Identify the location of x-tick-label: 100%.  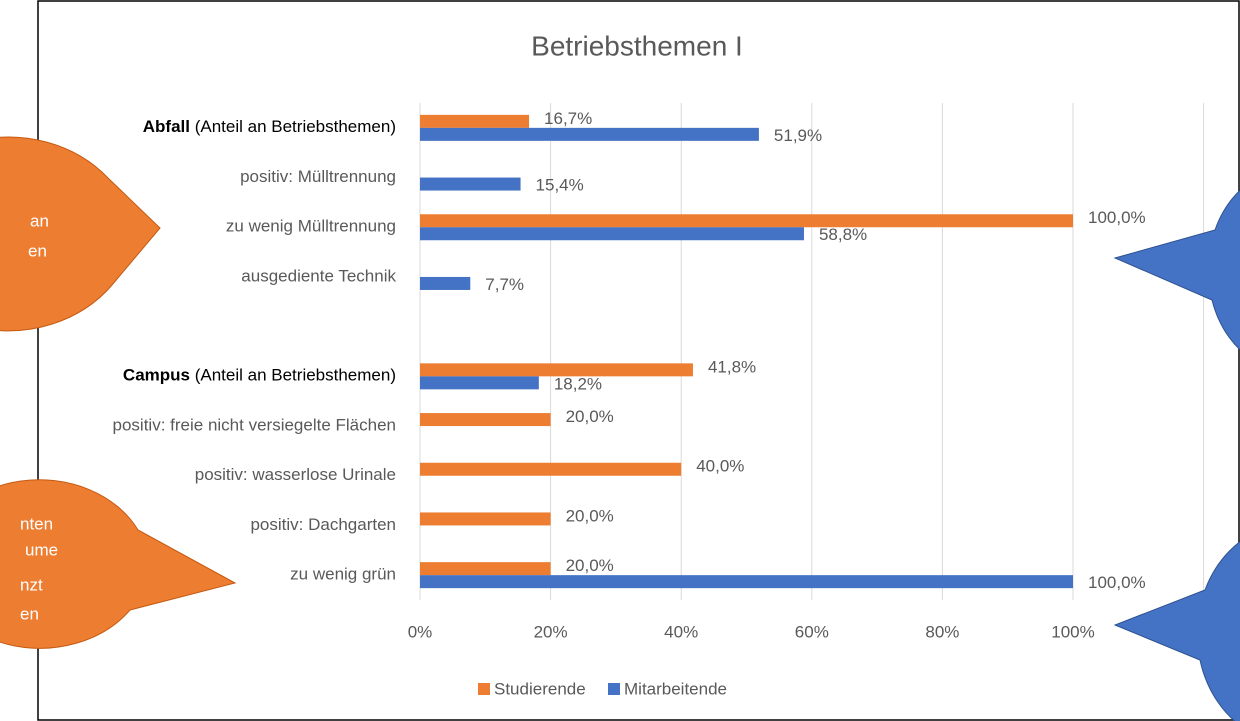
(1072, 631).